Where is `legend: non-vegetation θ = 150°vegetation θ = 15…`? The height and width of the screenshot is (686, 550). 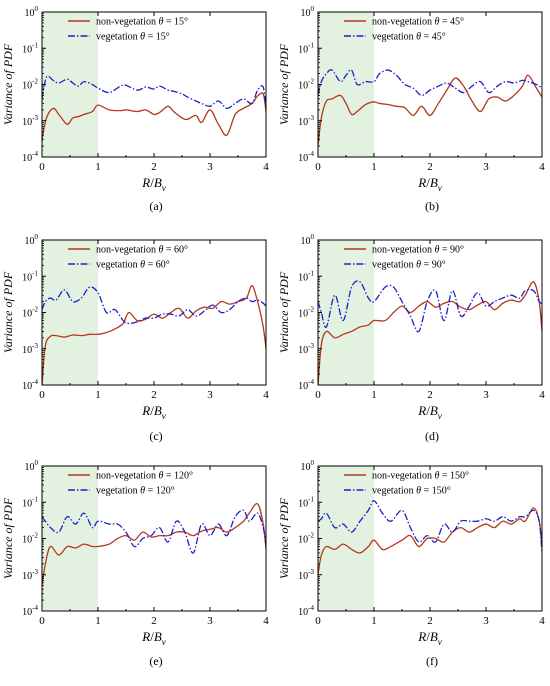
legend: non-vegetation θ = 150°vegetation θ = 15… is located at coordinates (406, 484).